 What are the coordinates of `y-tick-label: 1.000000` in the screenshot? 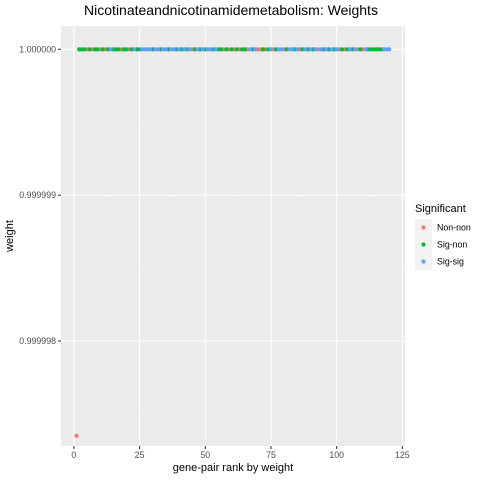 It's located at (37, 49).